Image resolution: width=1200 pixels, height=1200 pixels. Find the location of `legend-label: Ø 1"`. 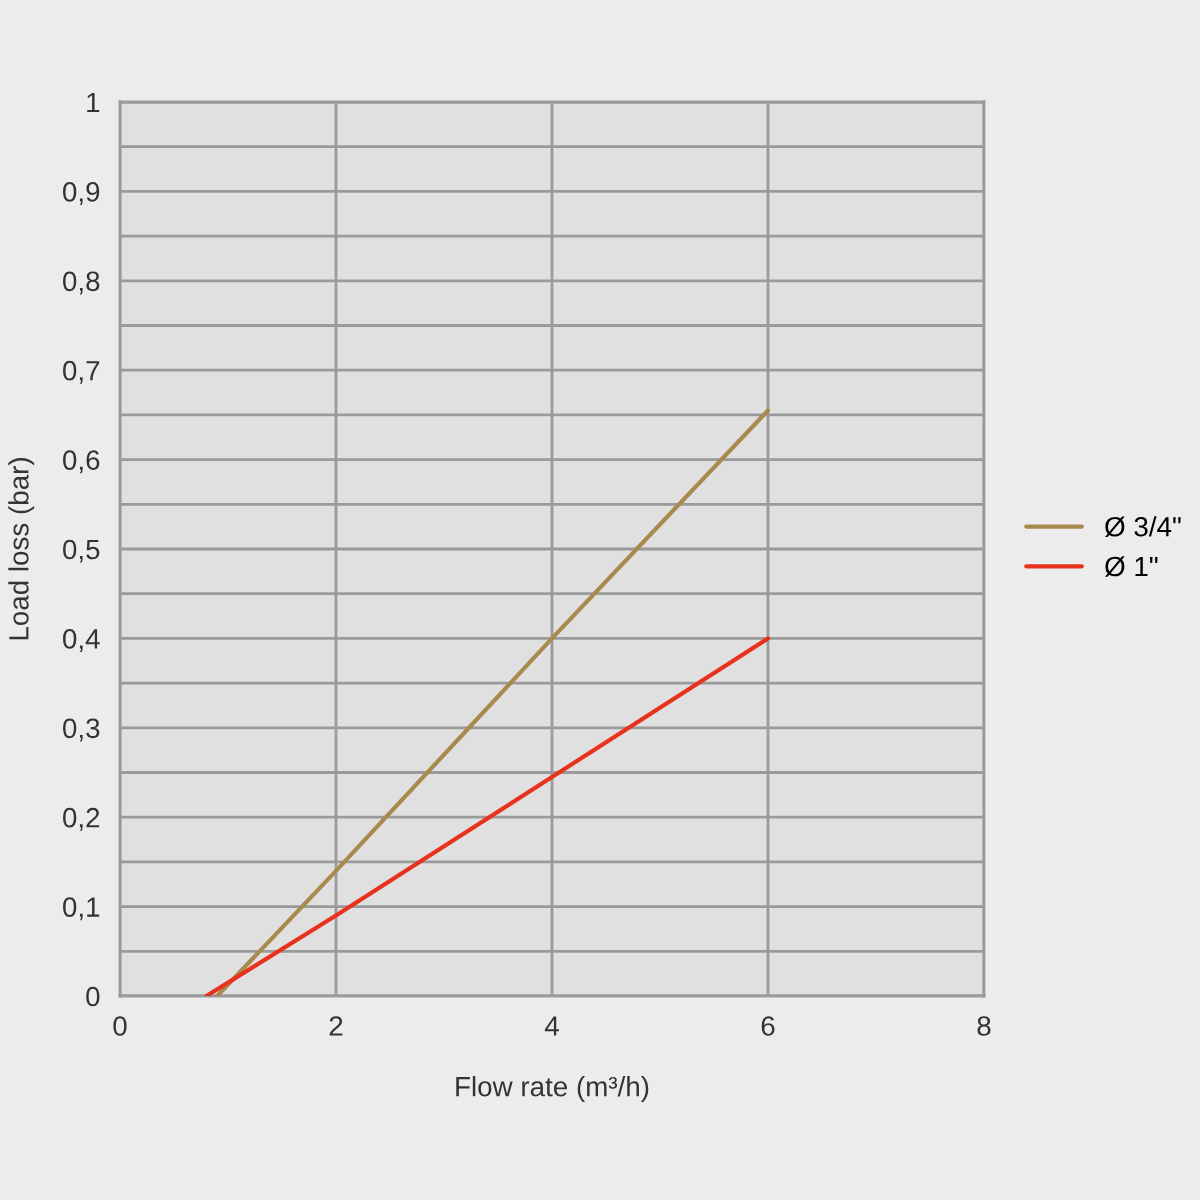

legend-label: Ø 1" is located at coordinates (1131, 566).